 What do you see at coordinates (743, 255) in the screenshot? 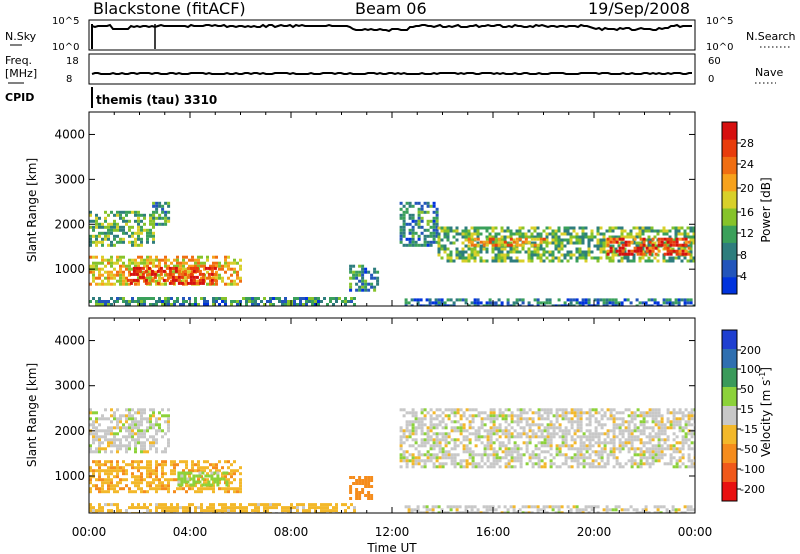
I see `power-colorbar-tick-label: 8` at bounding box center [743, 255].